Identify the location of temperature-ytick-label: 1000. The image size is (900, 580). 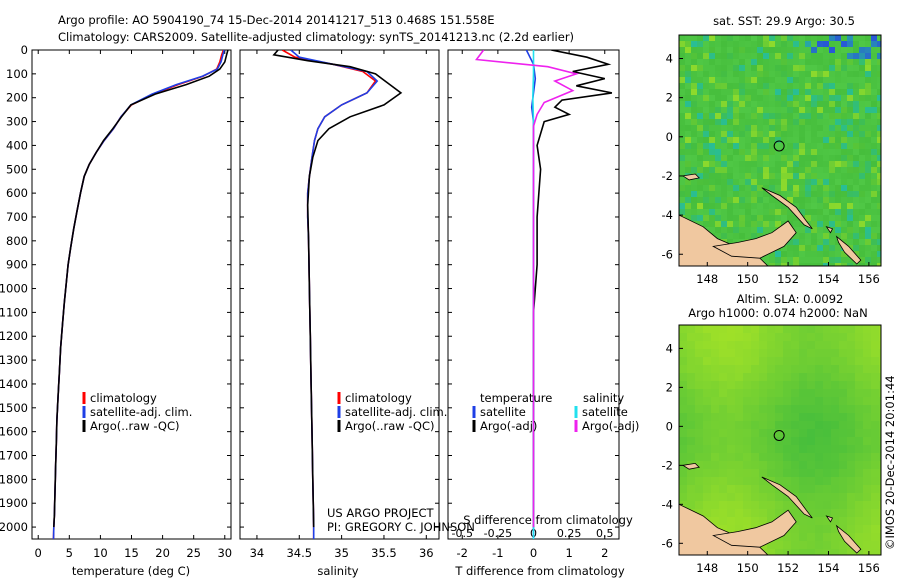
(14, 289).